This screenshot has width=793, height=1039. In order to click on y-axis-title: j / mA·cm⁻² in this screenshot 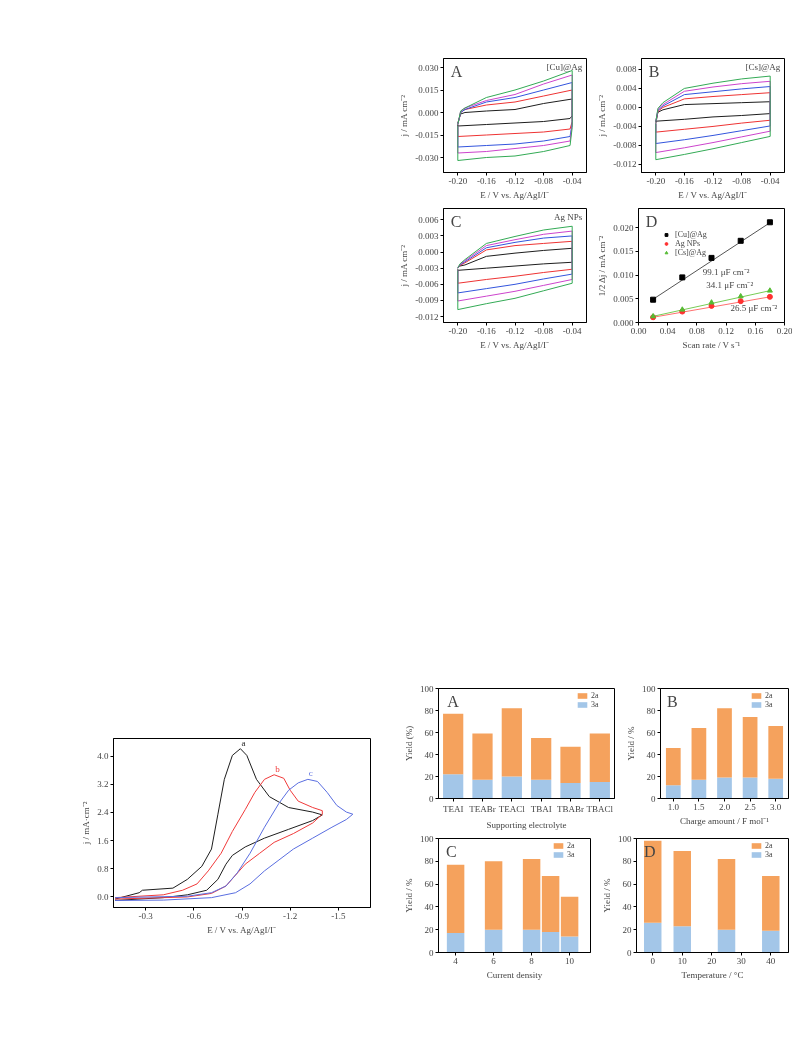, I will do `click(86, 823)`.